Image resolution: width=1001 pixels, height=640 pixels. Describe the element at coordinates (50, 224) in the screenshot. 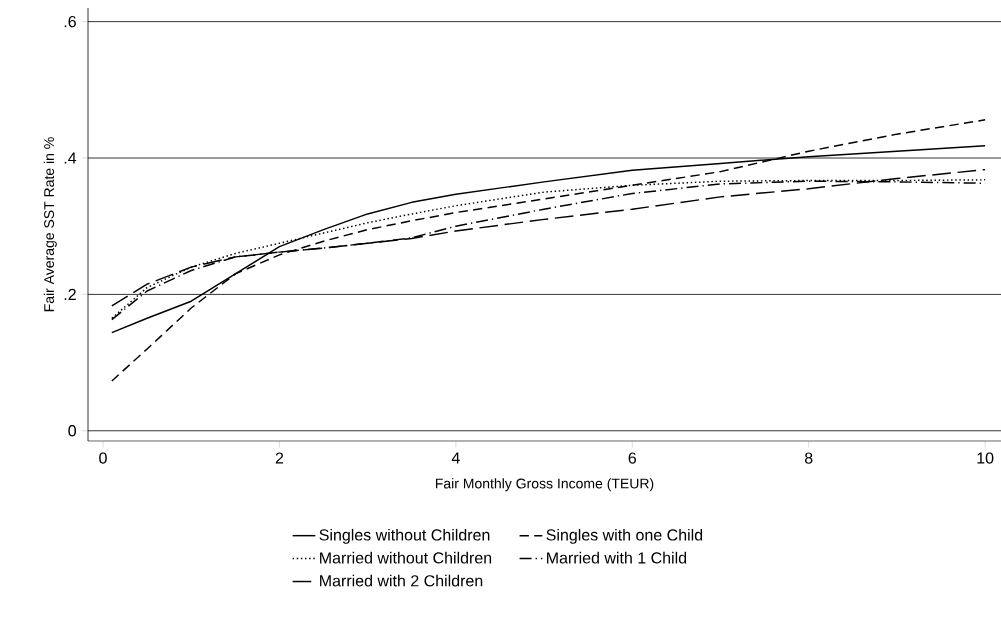

I see `y-axis-title: Fair Average SST Rate in %` at that location.